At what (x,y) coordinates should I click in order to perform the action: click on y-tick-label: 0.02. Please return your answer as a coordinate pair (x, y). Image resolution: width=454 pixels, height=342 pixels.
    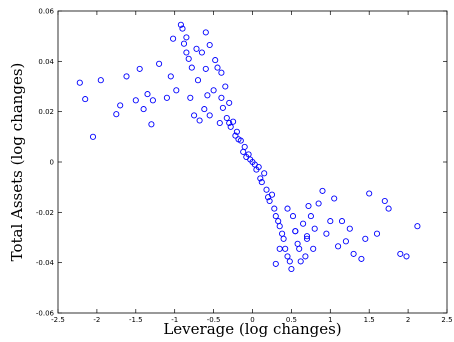
    Looking at the image, I should click on (46, 112).